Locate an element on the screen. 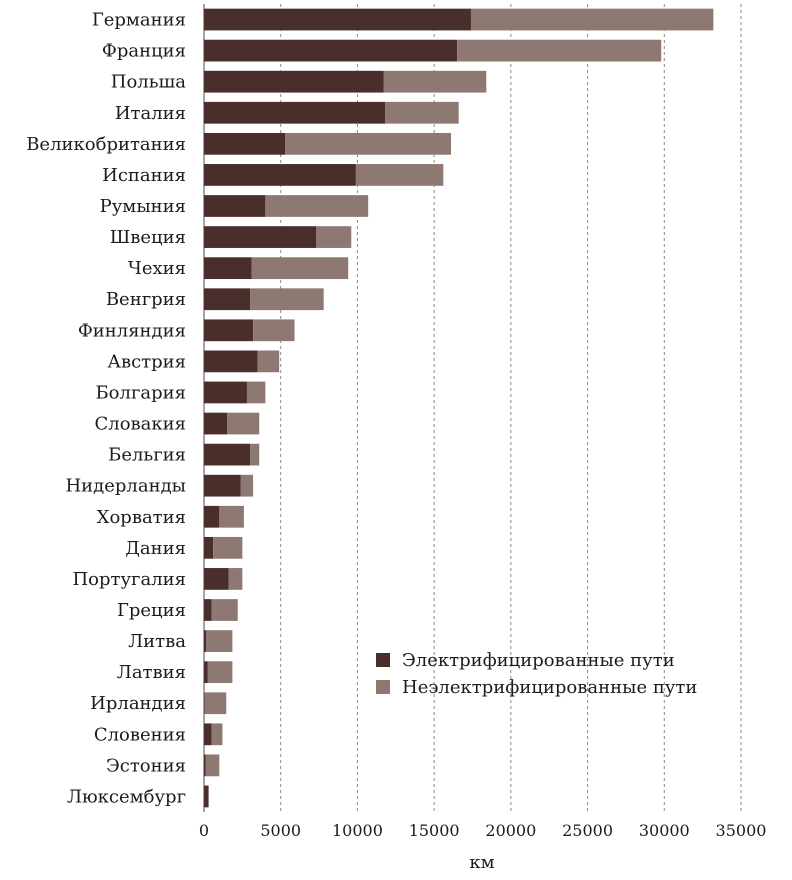 Image resolution: width=792 pixels, height=880 pixels. category-label: Австрия is located at coordinates (146, 361).